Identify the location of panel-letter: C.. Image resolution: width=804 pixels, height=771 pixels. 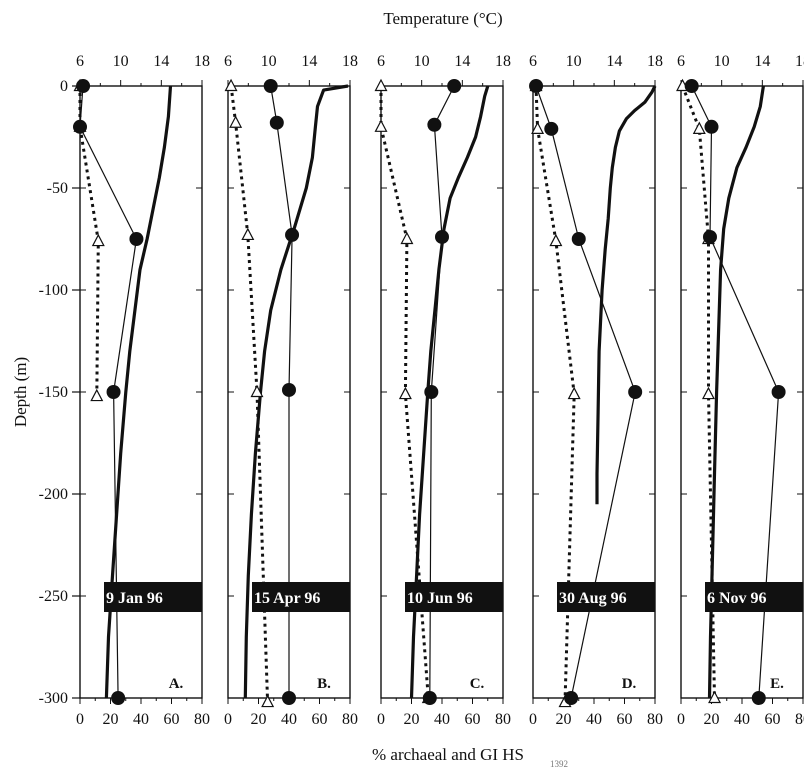
(477, 684).